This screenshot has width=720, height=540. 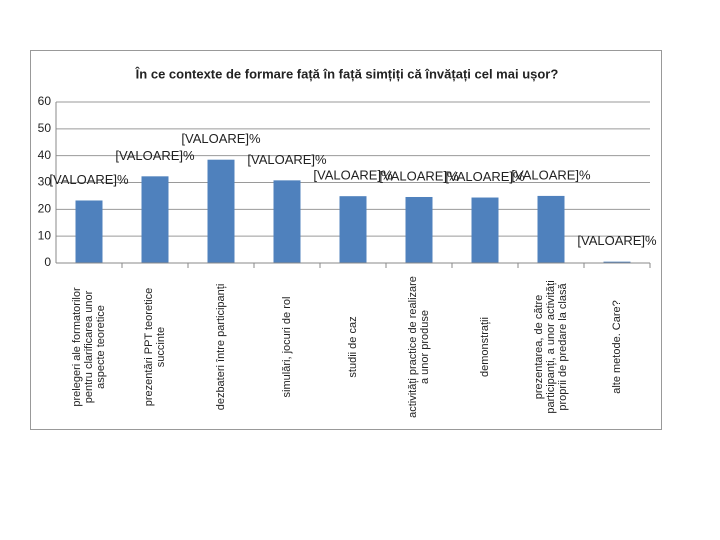 I want to click on y-tick-label: 50, so click(x=45, y=128).